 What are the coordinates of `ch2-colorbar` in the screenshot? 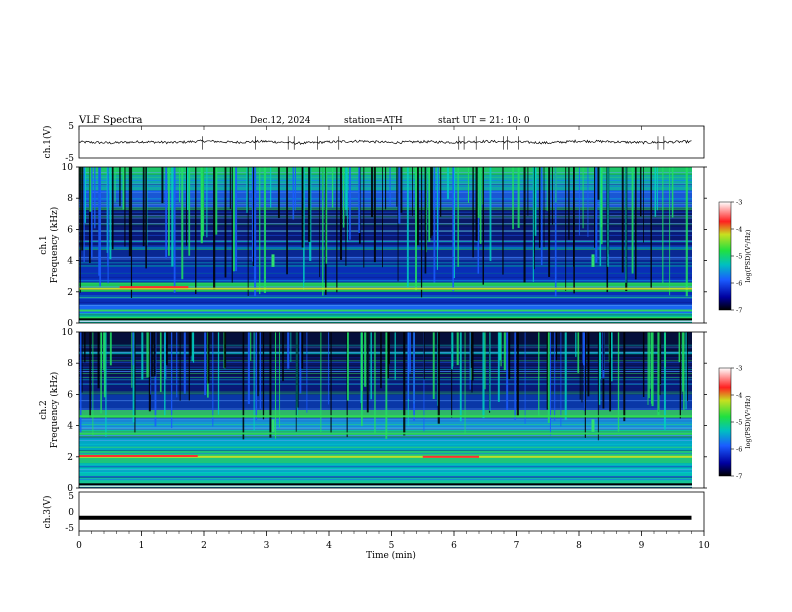 It's located at (725, 422).